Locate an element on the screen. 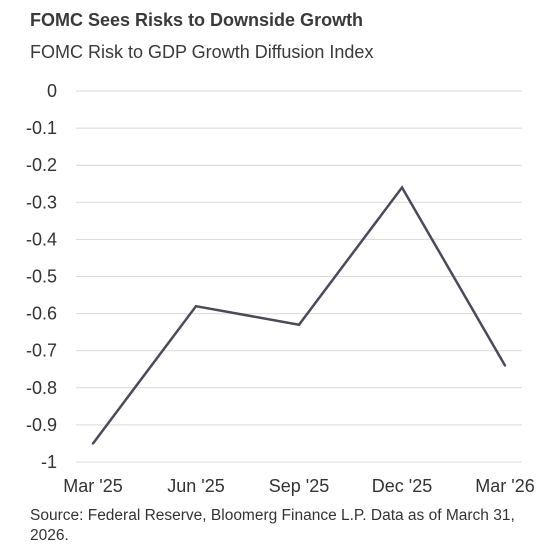  x-tick-label: Mar '26 is located at coordinates (504, 486).